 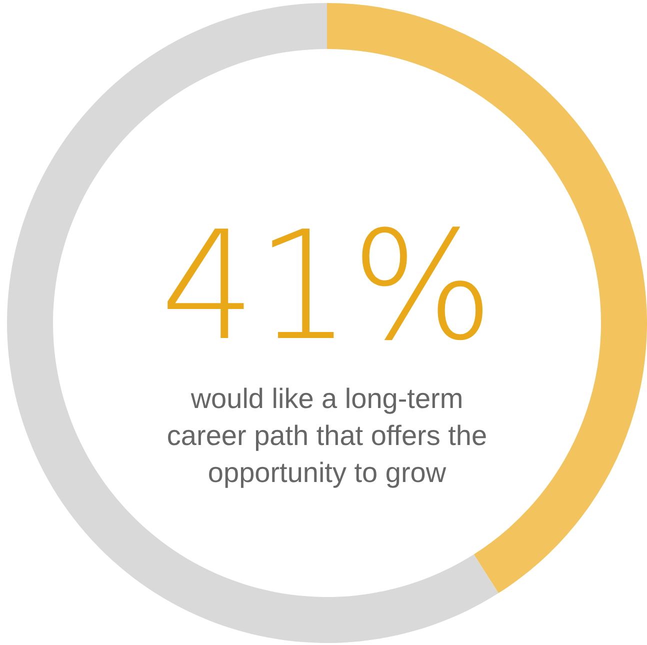 What do you see at coordinates (327, 435) in the screenshot?
I see `text: would like a long-term career path that offers the opportunity to grow` at bounding box center [327, 435].